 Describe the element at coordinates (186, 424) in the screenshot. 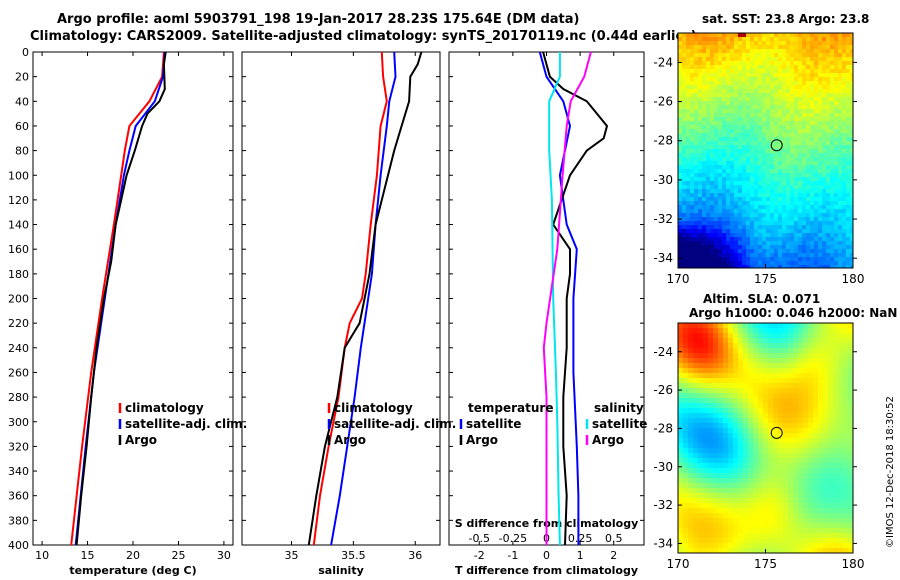

I see `legend-temp-1-label: satellite-adj. clim.` at that location.